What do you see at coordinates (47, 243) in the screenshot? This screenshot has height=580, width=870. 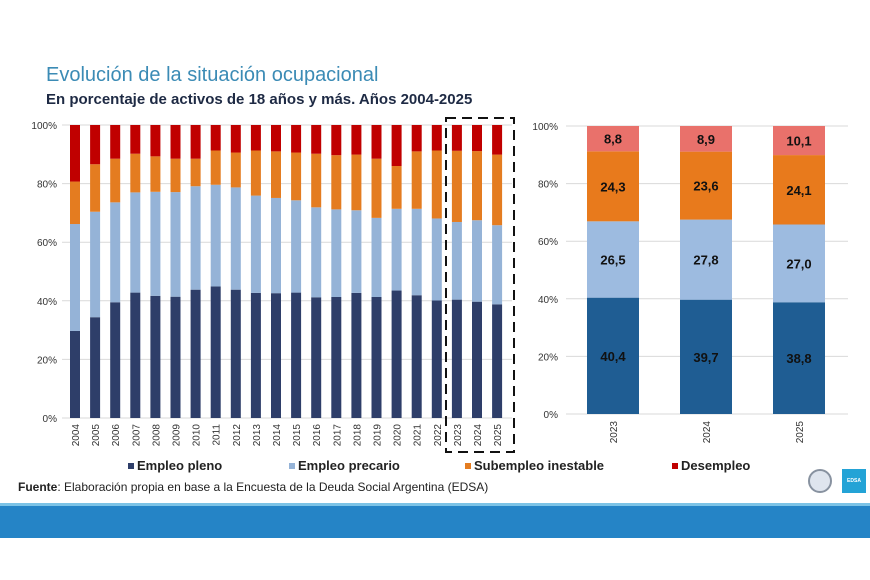 I see `y-tick-label: 60%` at bounding box center [47, 243].